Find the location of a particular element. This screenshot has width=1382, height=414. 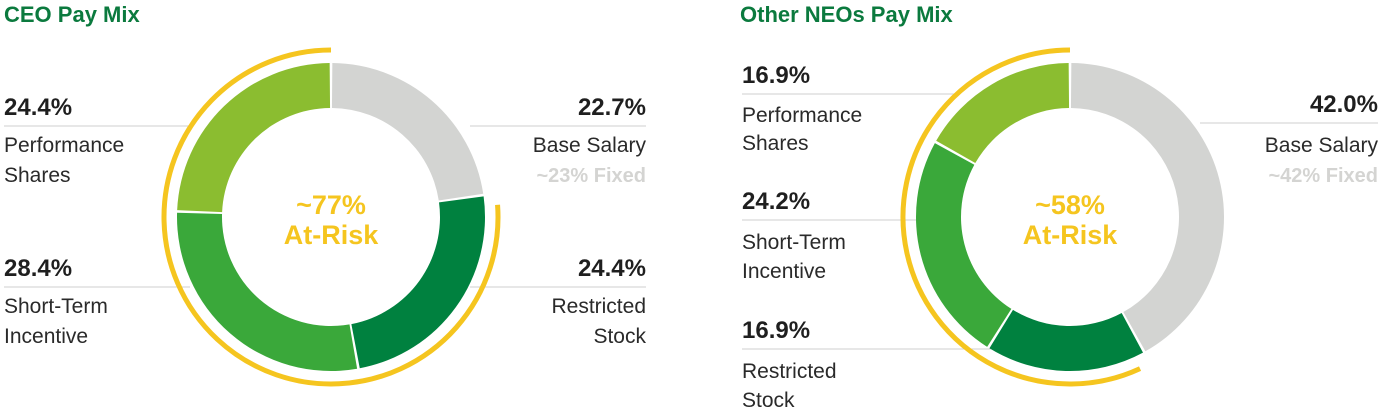

fixed-pay-label: ~42% Fixed is located at coordinates (1323, 176).